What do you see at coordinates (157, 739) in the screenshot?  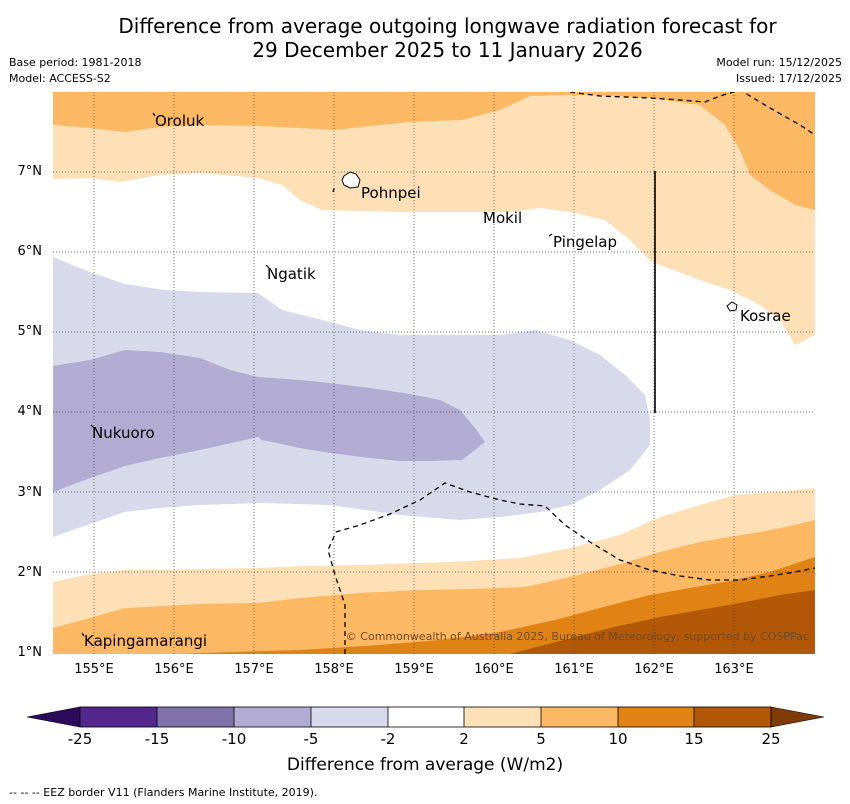 I see `colorbar-tick-neg15: -15` at bounding box center [157, 739].